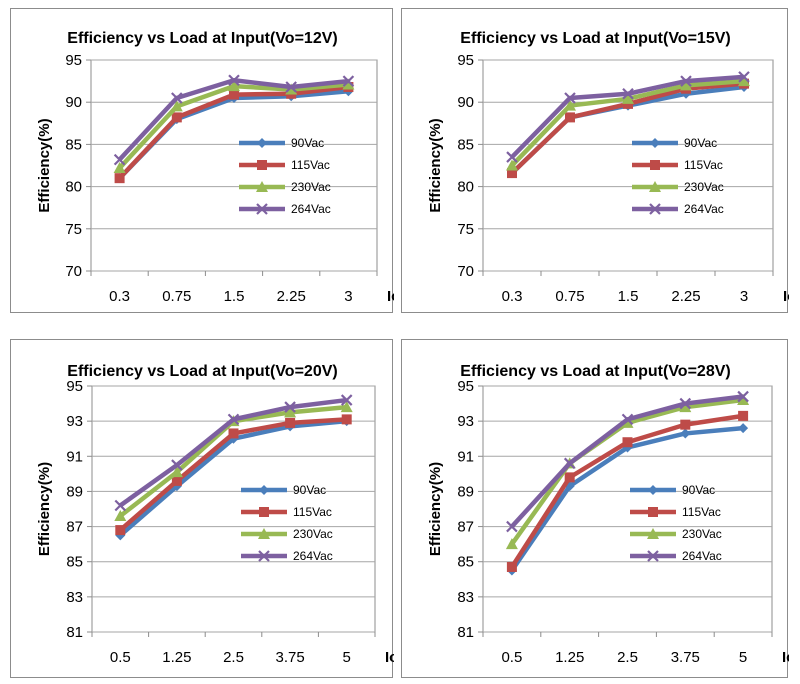  What do you see at coordinates (73, 229) in the screenshot?
I see `y-tick-label: 75` at bounding box center [73, 229].